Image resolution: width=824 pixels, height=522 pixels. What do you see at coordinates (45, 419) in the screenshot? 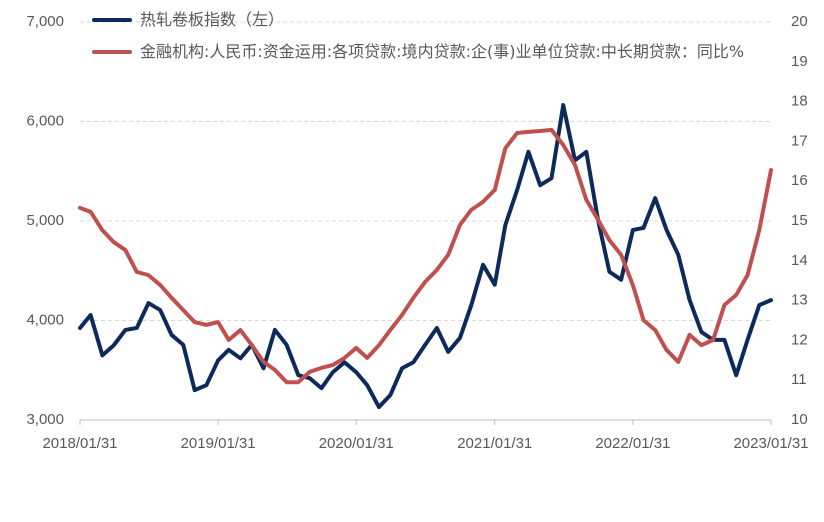
I see `y-tick-label: 3,000` at bounding box center [45, 419].